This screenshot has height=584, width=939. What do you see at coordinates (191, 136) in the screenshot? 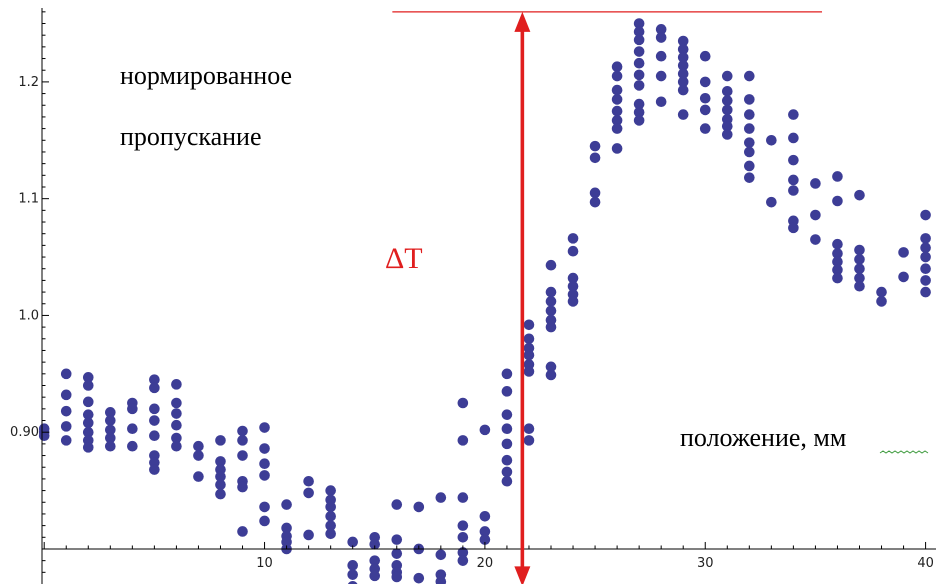
I see `y-annotation-line2: пропускание` at bounding box center [191, 136].